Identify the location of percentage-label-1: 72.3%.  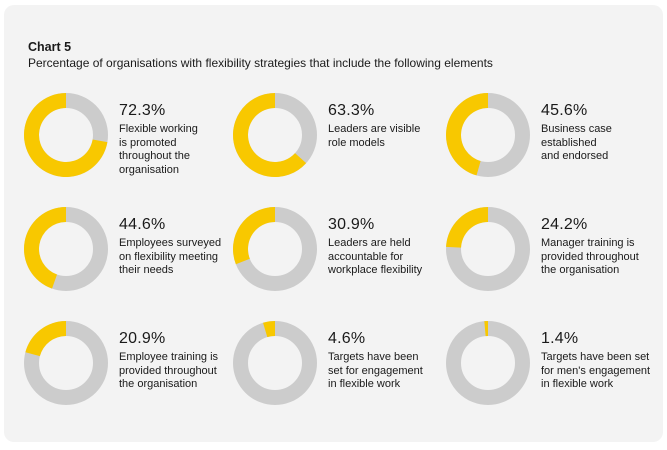
(142, 110).